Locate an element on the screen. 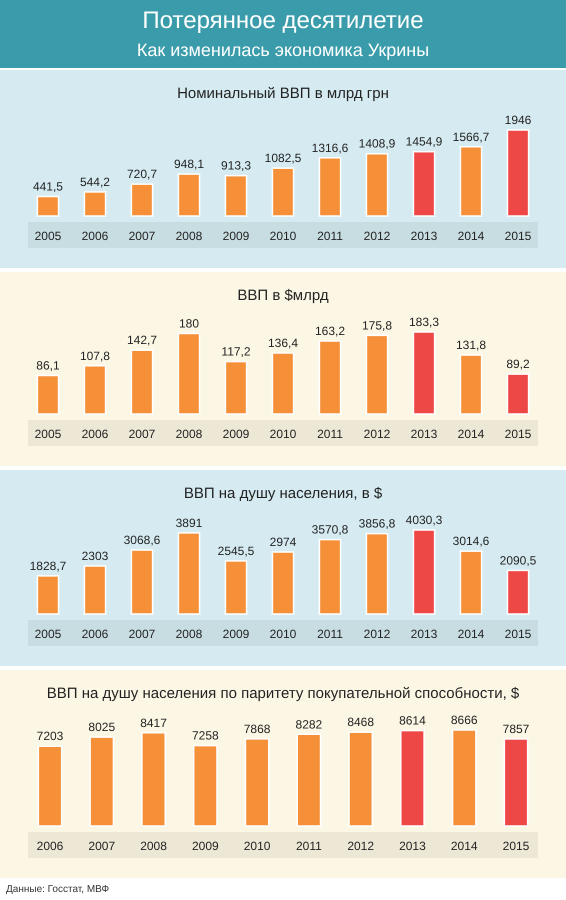 The image size is (566, 900). chart-title: ВВП на душу населения, в $ is located at coordinates (283, 493).